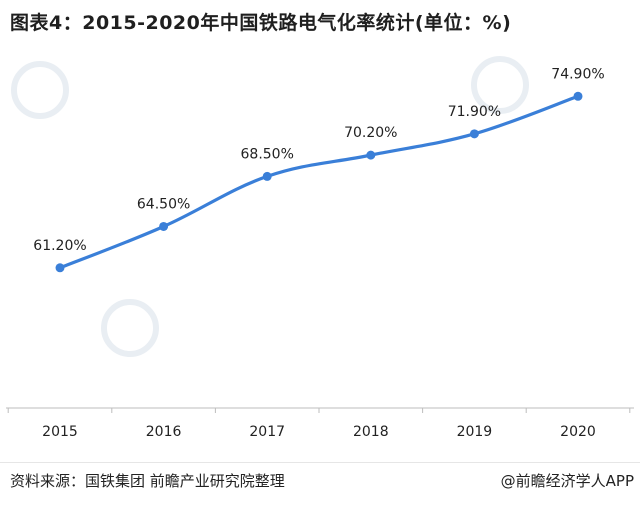 Image resolution: width=640 pixels, height=509 pixels. I want to click on x-tick-label: 2017, so click(267, 432).